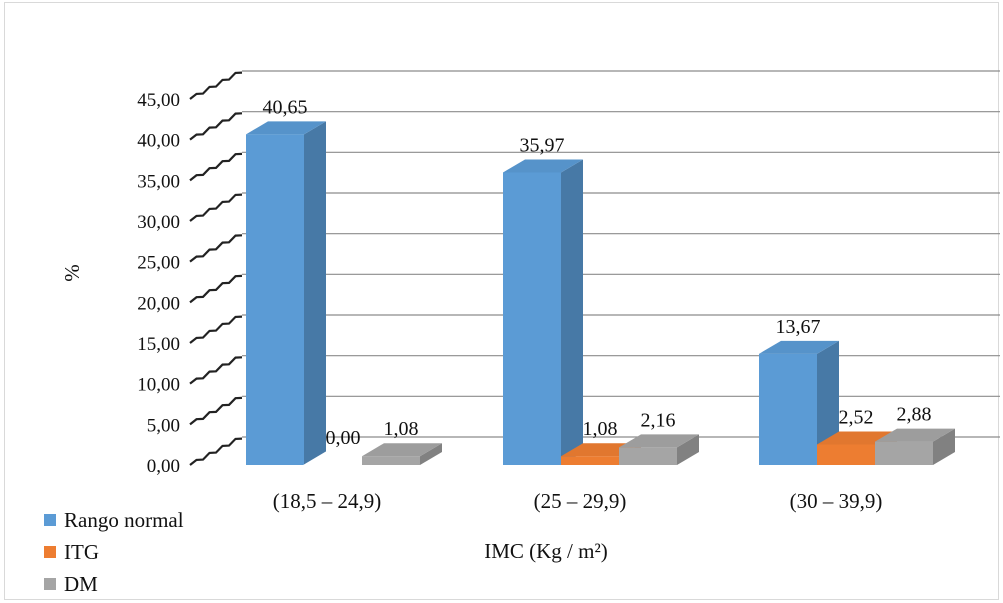  I want to click on category-labels: (18,5 – 24,9) (25 – 29,9) (30 – 39,9), so click(578, 501).